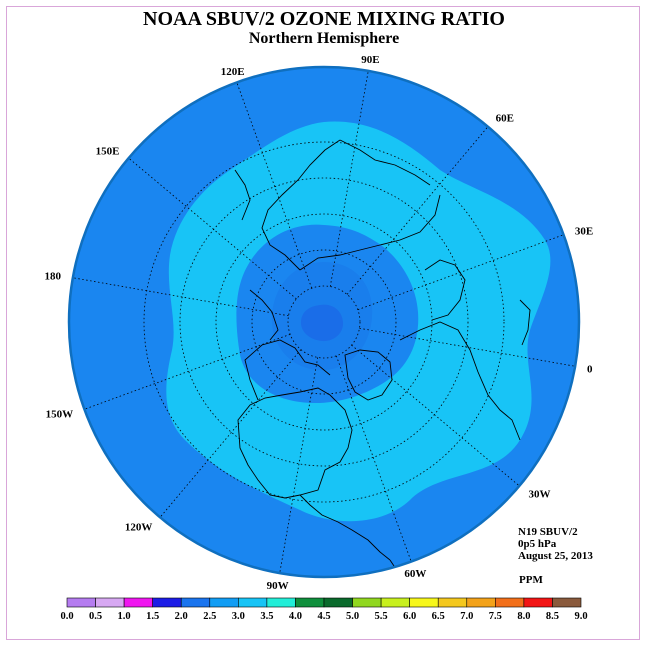  I want to click on longitude-label: 60E, so click(505, 118).